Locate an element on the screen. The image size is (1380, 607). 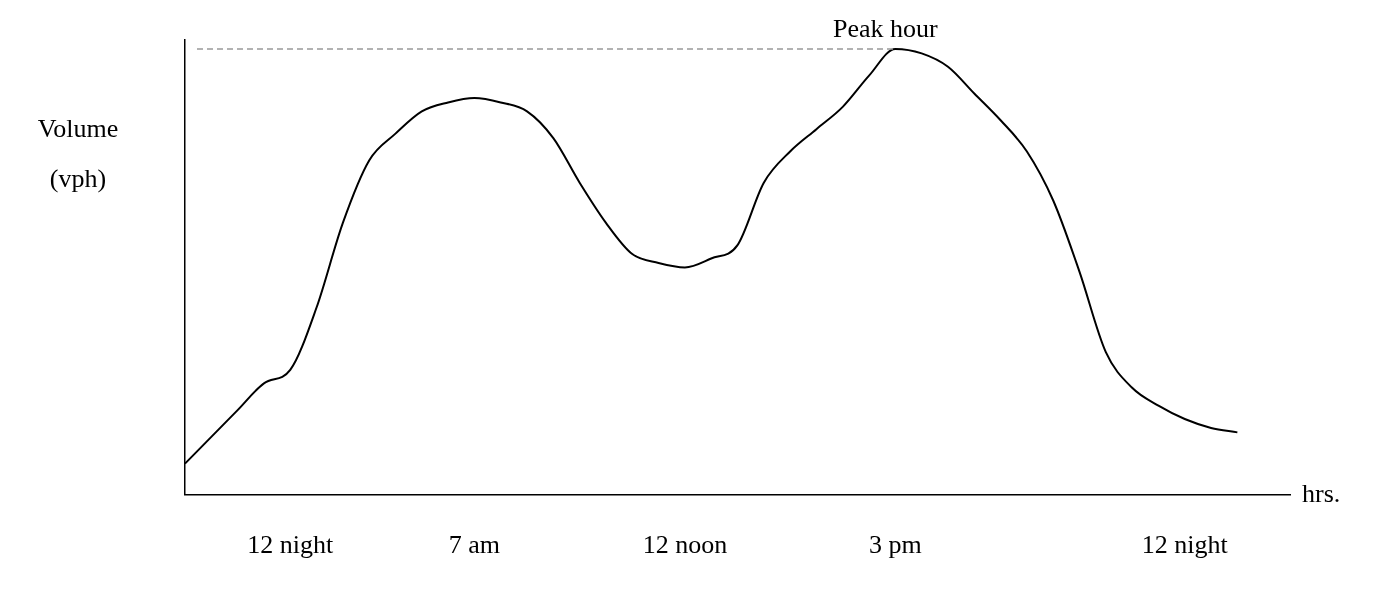
ref-line-label: Peak hour is located at coordinates (886, 28).